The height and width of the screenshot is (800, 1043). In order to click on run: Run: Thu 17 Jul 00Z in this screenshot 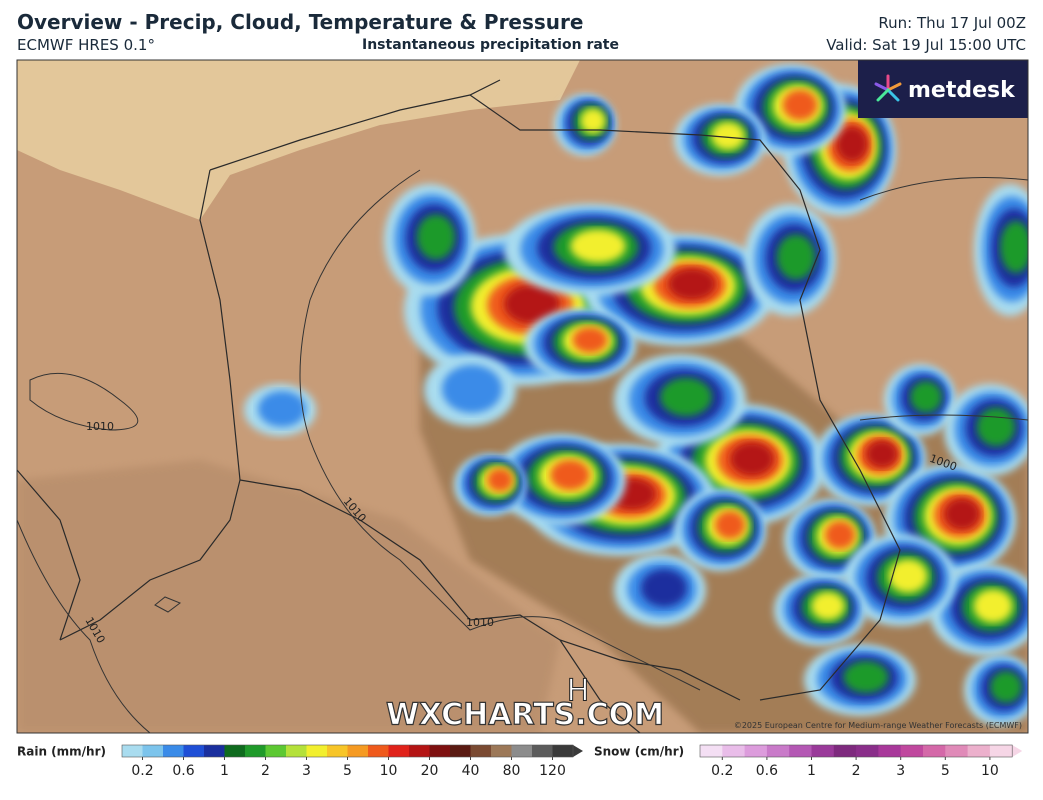, I will do `click(952, 23)`.